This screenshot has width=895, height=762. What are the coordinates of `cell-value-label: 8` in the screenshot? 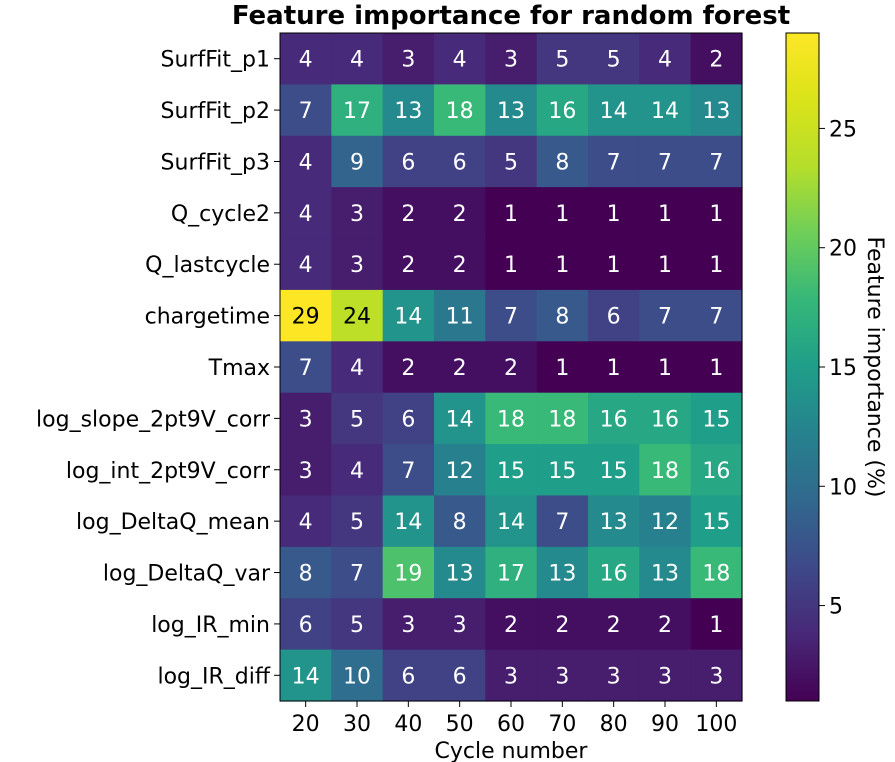 It's located at (562, 317).